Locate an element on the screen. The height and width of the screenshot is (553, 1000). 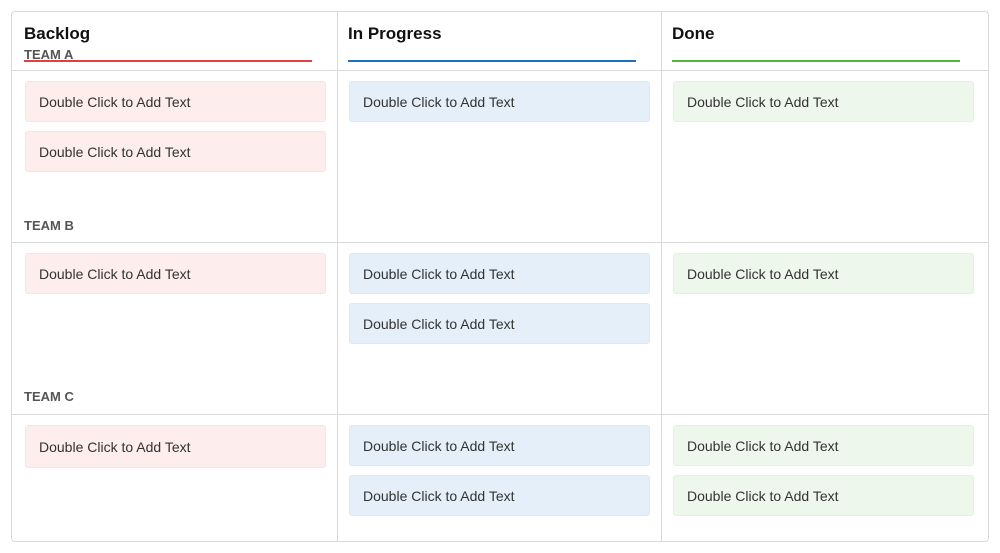
header-divider is located at coordinates (500, 70).